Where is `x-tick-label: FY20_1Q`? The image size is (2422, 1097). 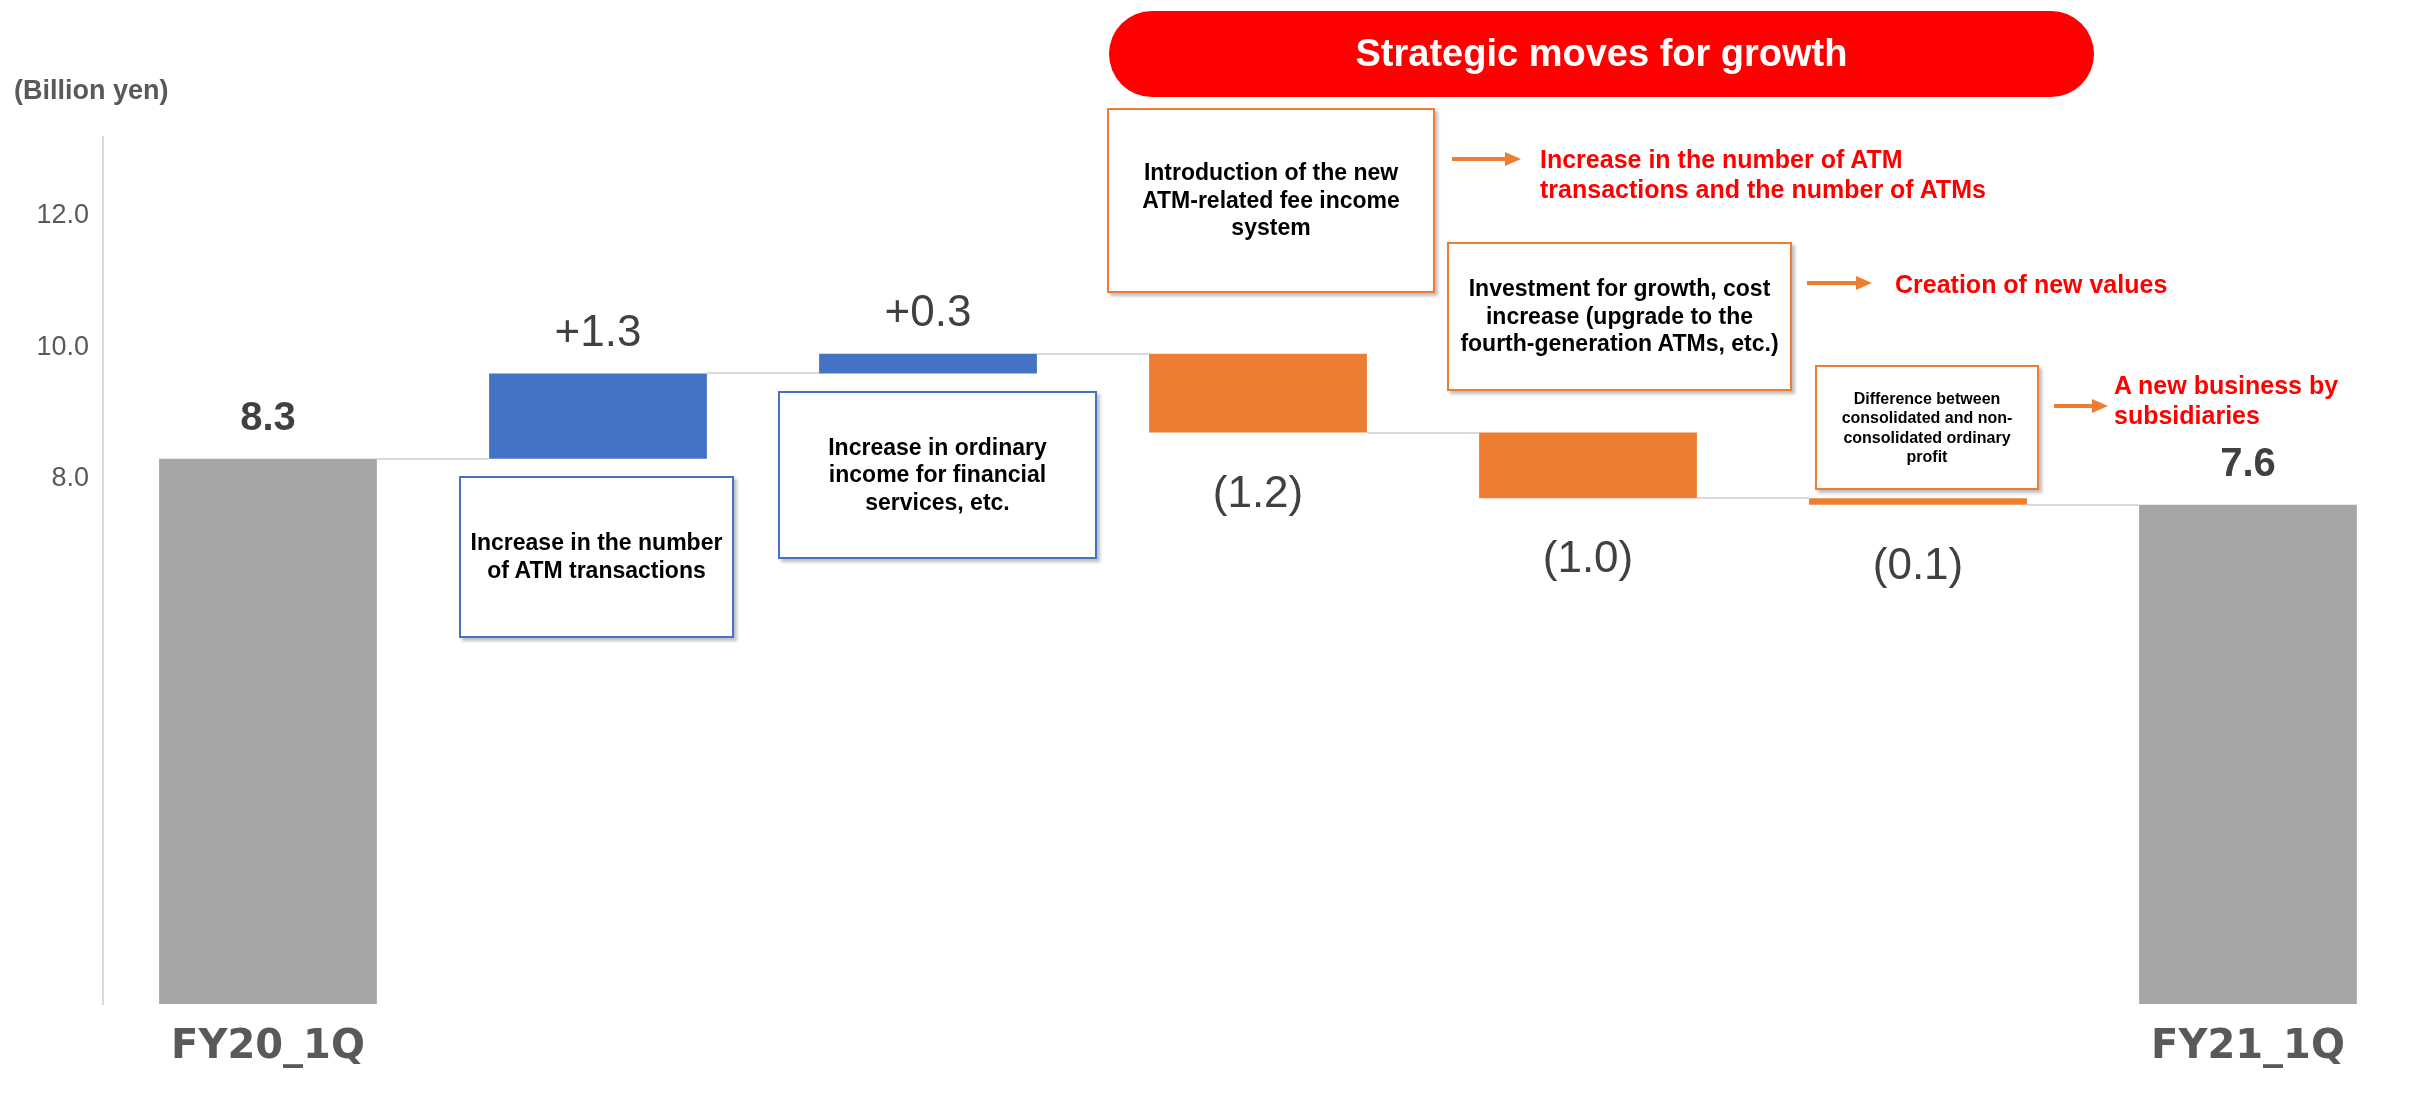
x-tick-label: FY20_1Q is located at coordinates (268, 1045).